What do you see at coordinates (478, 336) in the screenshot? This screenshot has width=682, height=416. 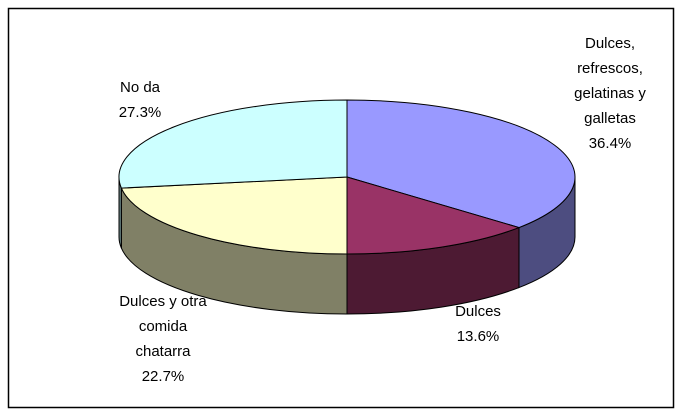 I see `slice-value-label: 13.6%` at bounding box center [478, 336].